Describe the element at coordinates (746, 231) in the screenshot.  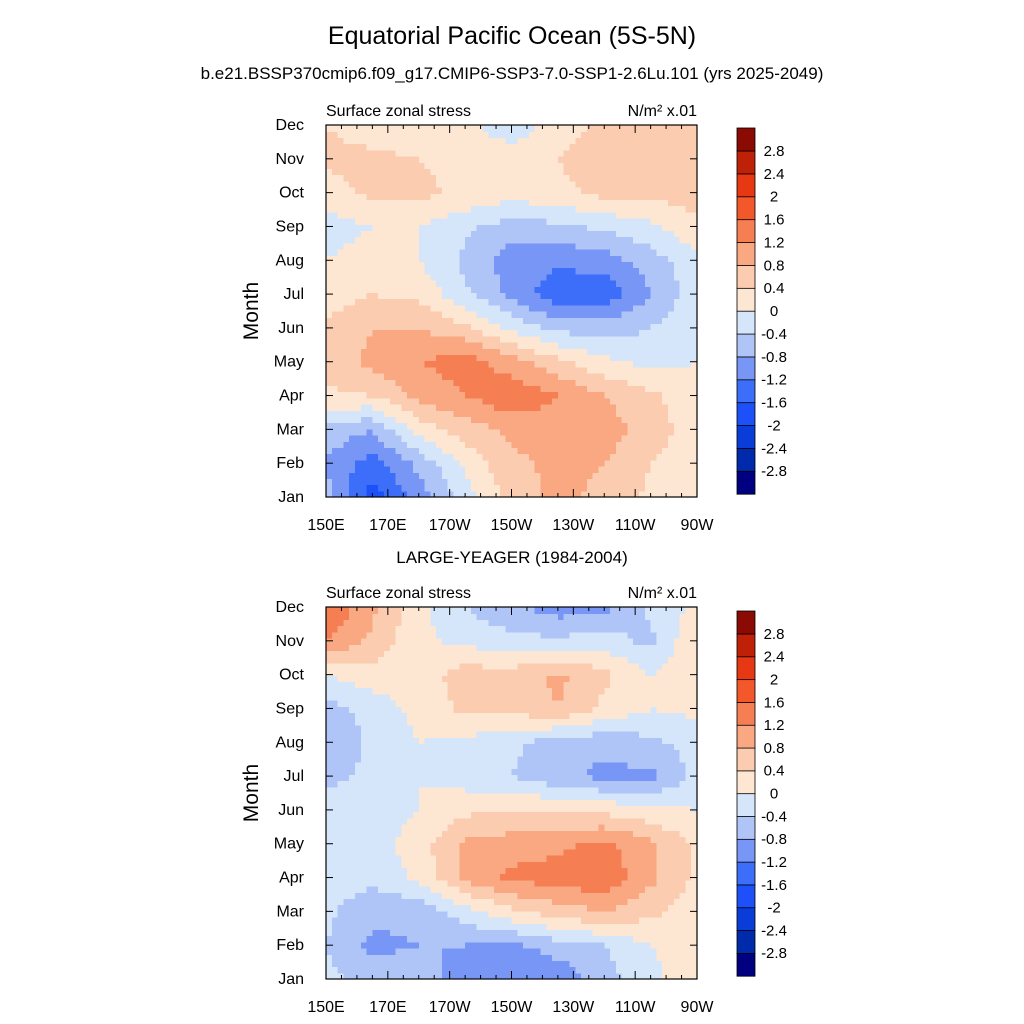
I see `colorbar-swatch` at that location.